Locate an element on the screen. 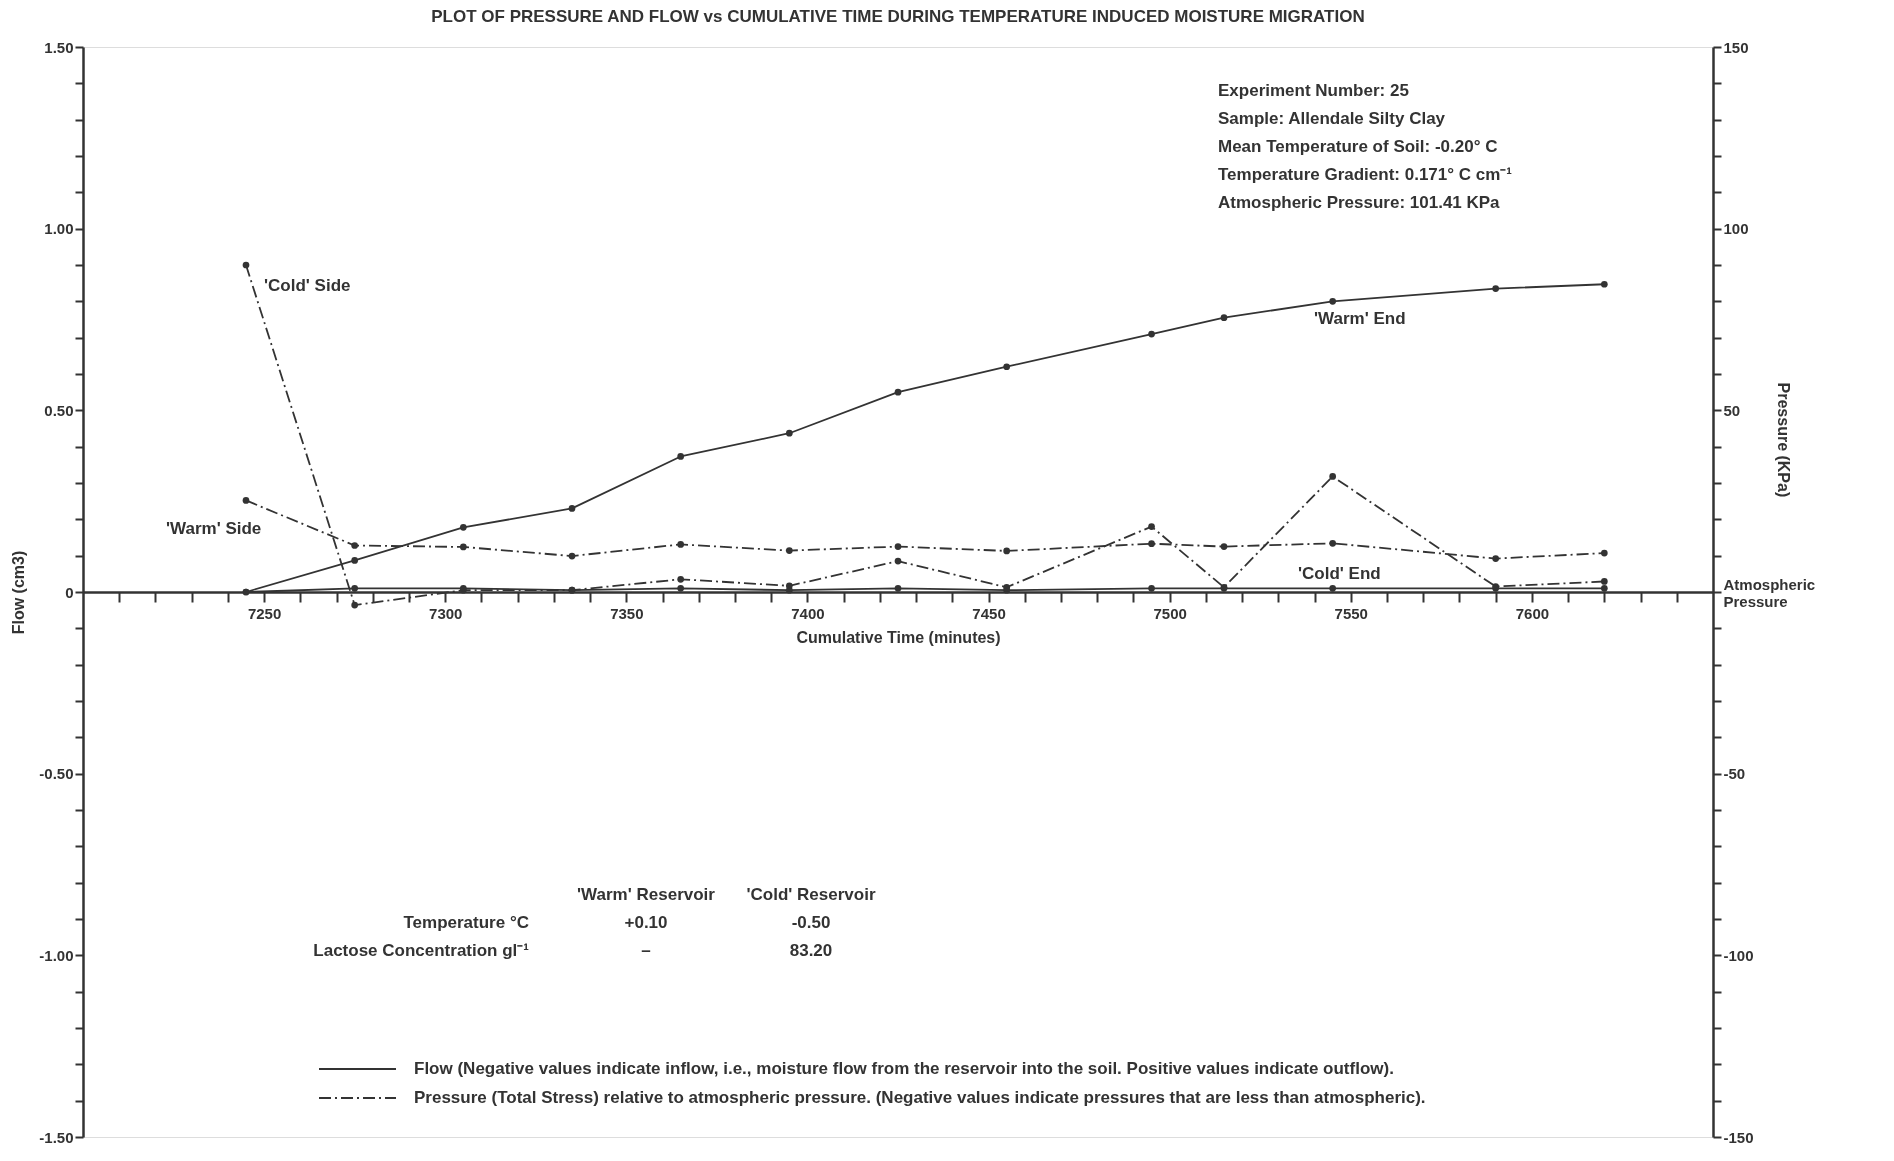 This screenshot has height=1161, width=1894. y2-tick-label: 100 is located at coordinates (1736, 229).